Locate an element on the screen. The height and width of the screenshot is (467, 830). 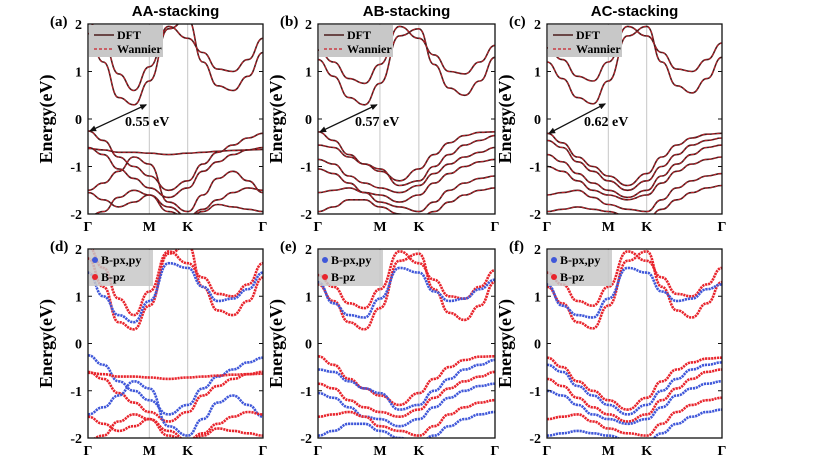
band-gap-label: 0.62 eV is located at coordinates (606, 122).